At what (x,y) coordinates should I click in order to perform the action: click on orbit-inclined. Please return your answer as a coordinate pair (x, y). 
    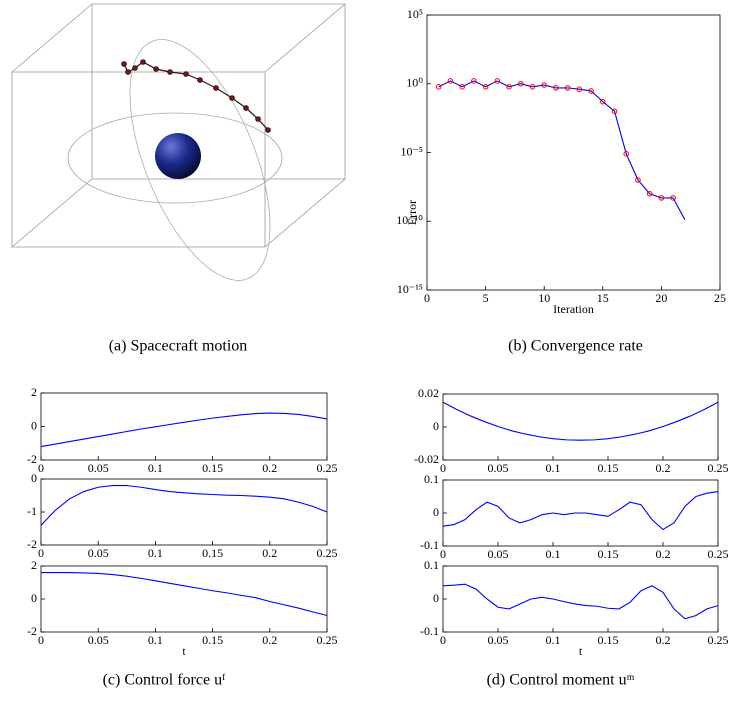
    Looking at the image, I should click on (200, 160).